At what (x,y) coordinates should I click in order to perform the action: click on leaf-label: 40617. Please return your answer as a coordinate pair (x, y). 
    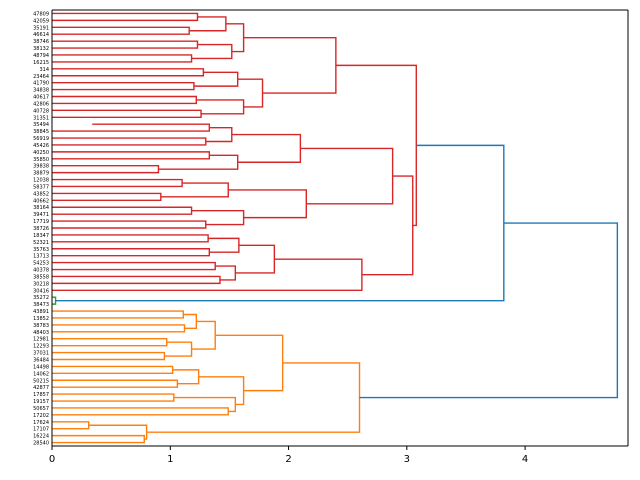
    Looking at the image, I should click on (41, 98).